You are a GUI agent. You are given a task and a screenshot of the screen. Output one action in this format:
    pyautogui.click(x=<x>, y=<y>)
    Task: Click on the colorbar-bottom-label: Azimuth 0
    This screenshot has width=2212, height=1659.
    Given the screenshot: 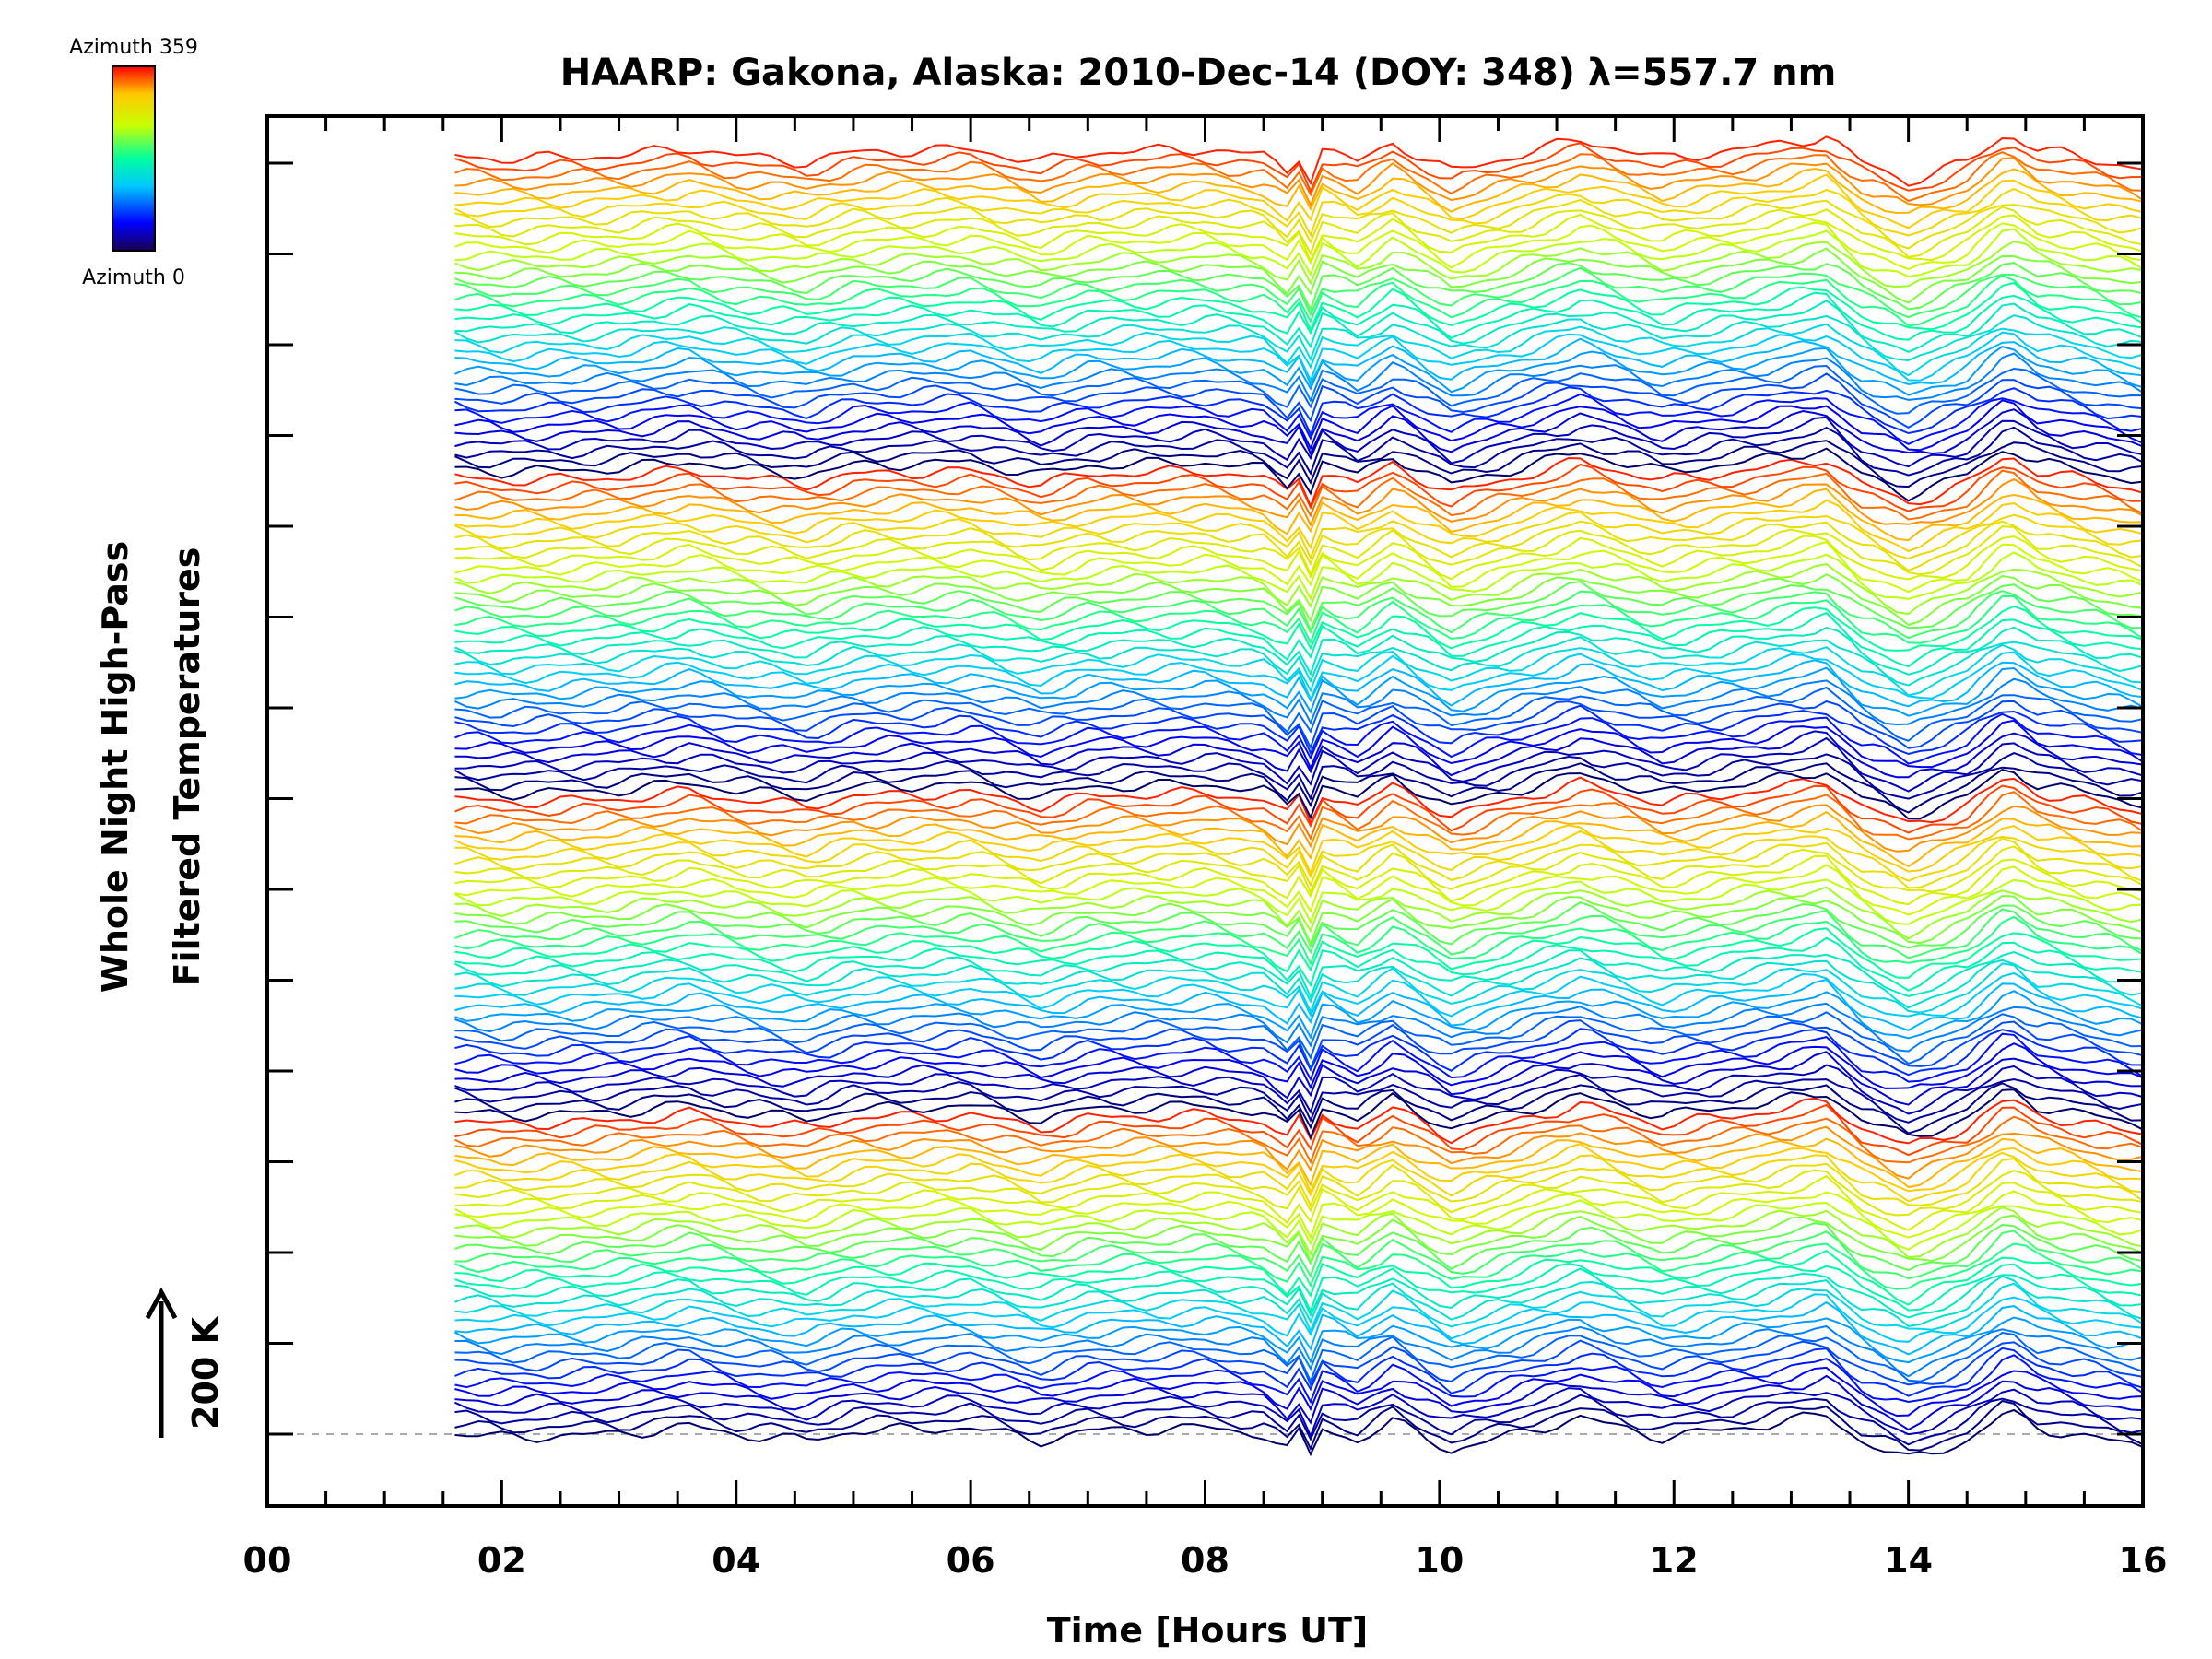 What is the action you would take?
    pyautogui.click(x=133, y=277)
    